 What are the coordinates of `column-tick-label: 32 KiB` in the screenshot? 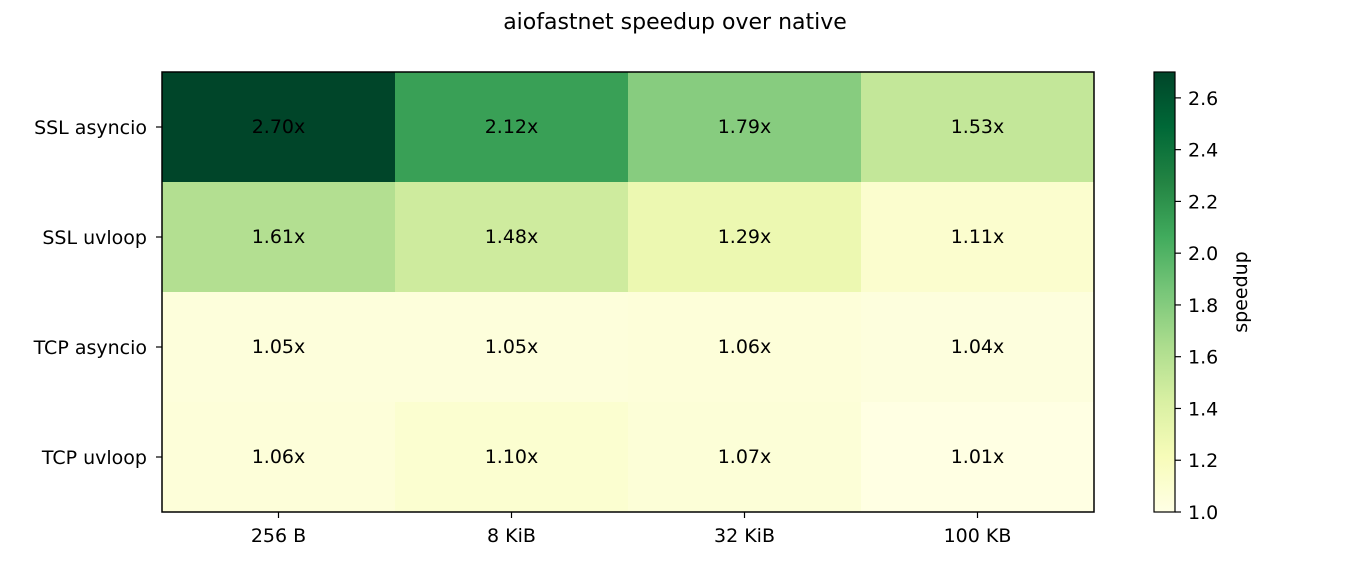 It's located at (744, 536).